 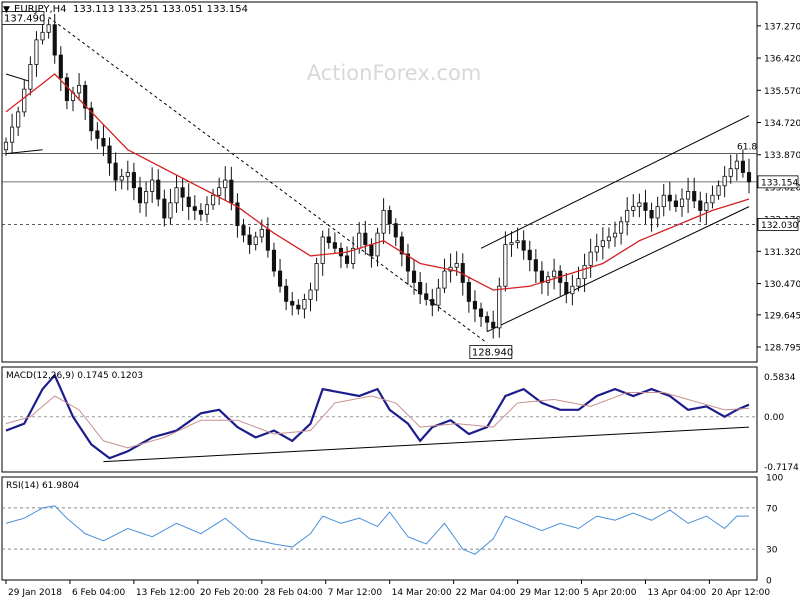 I want to click on price-y-tick-label: 134.720, so click(x=782, y=124).